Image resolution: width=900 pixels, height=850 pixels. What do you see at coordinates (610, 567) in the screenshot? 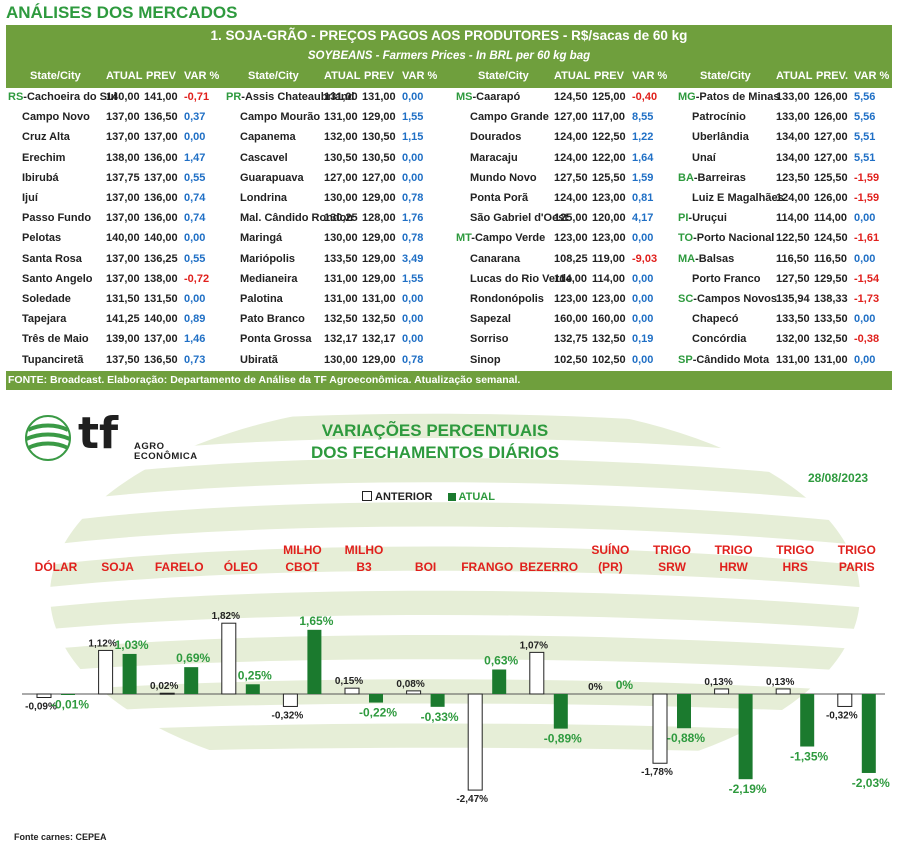
I see `category-label: (PR)` at bounding box center [610, 567].